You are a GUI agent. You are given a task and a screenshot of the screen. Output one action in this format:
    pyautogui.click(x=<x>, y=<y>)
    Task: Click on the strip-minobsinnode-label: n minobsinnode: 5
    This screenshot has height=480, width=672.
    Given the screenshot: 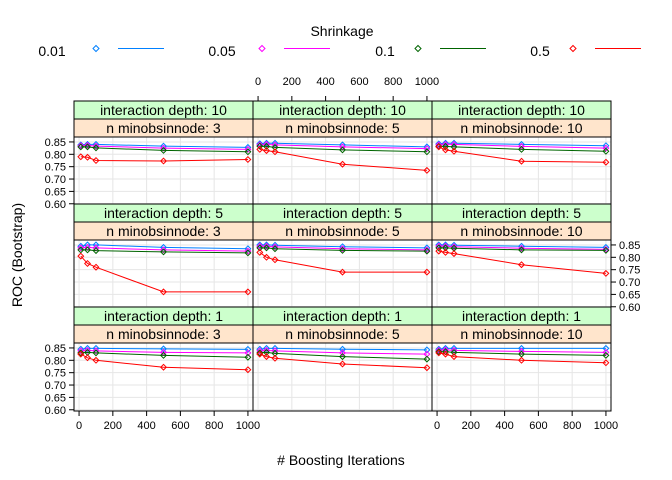 What is the action you would take?
    pyautogui.click(x=342, y=231)
    